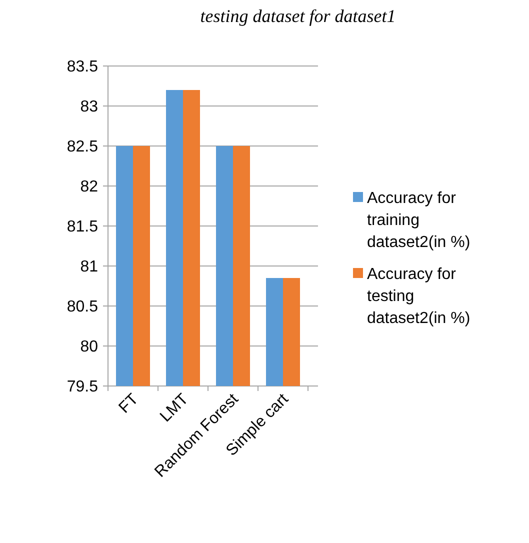 This screenshot has height=543, width=529. I want to click on chart-title: testing dataset for dataset1, so click(298, 16).